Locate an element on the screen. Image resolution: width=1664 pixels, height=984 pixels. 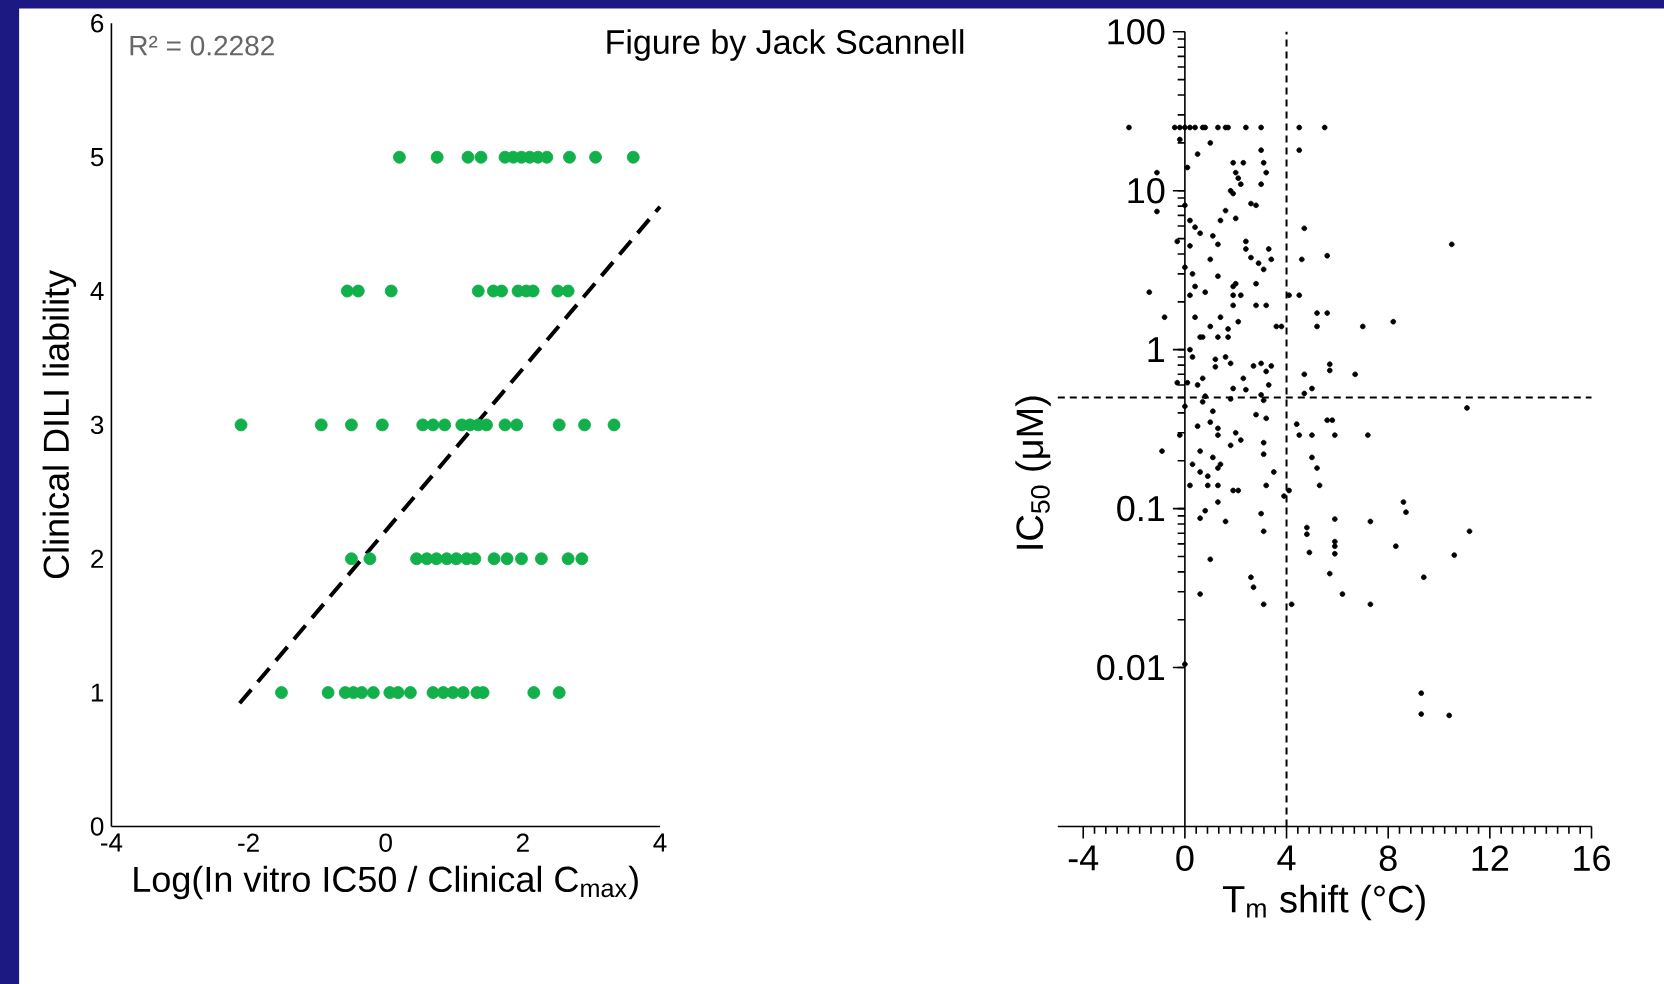
x-axis-title: T$_{m}$ shift (°C) is located at coordinates (1323, 902).